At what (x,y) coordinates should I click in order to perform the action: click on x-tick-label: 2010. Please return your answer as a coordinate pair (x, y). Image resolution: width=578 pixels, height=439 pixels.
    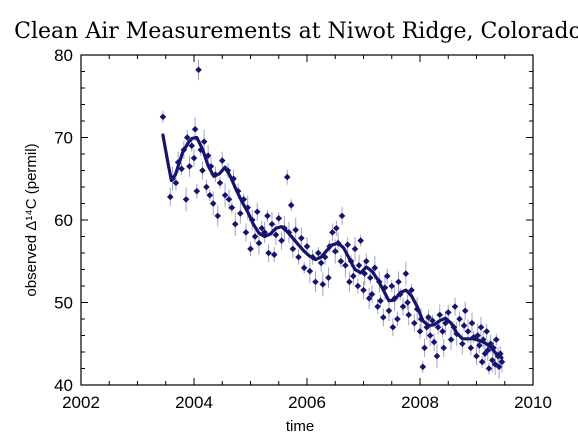
    Looking at the image, I should click on (533, 402).